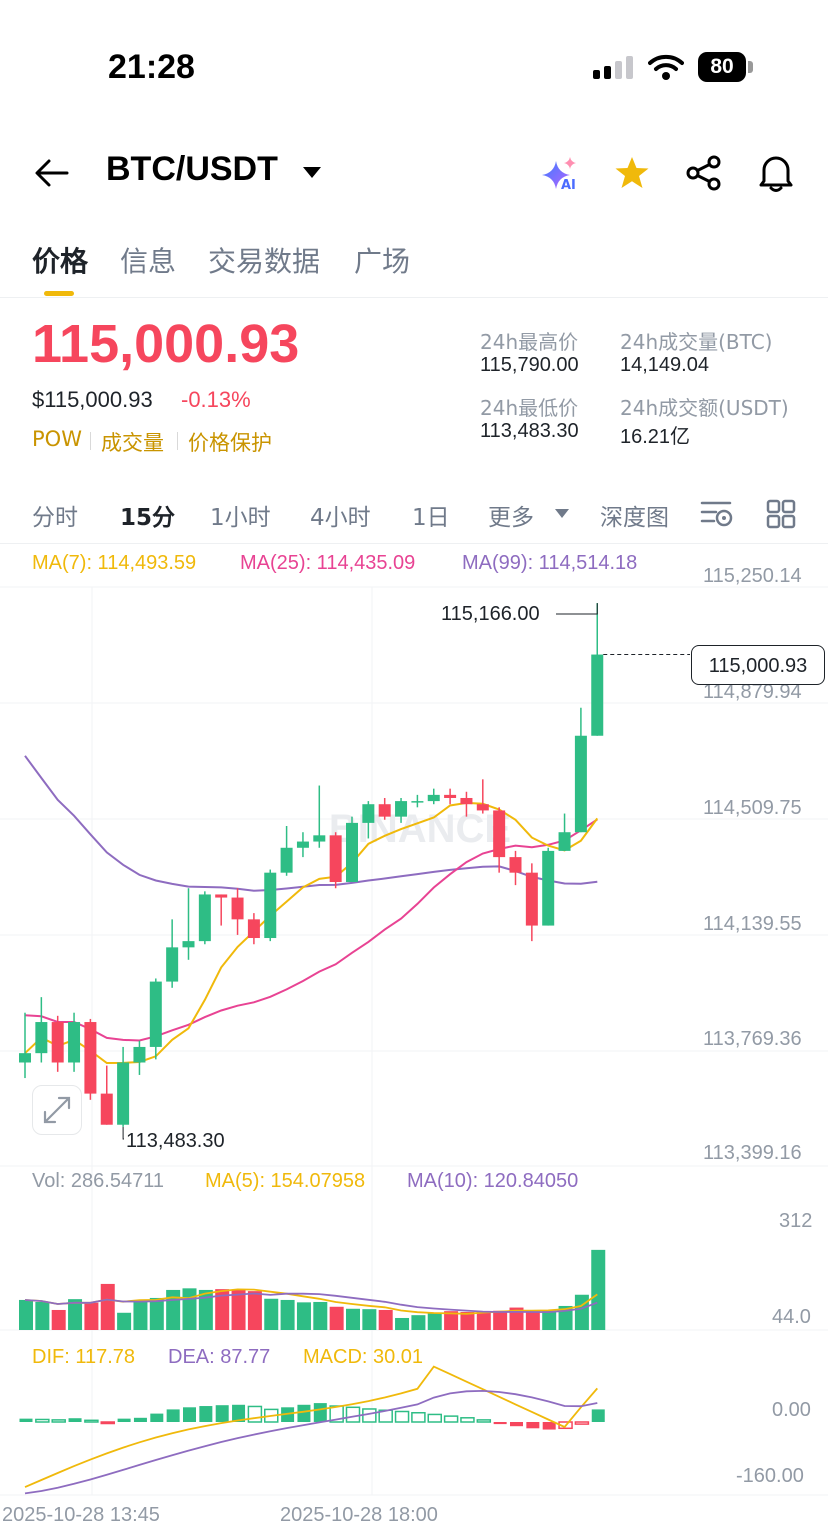 This screenshot has height=1530, width=828. What do you see at coordinates (382, 261) in the screenshot?
I see `tab-square: 广场` at bounding box center [382, 261].